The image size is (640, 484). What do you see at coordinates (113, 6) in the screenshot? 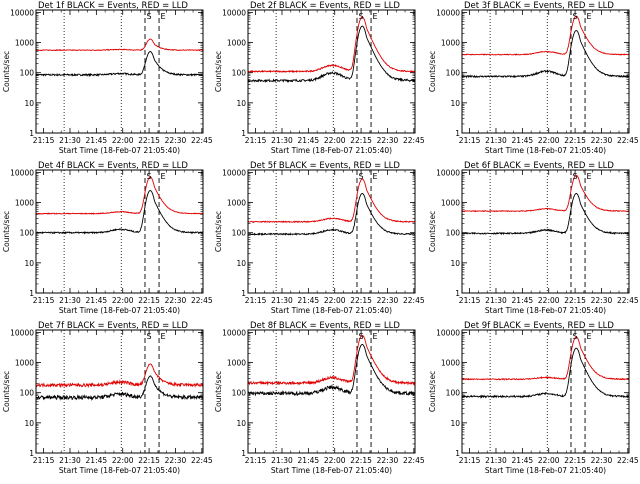
I see `panel-title: Det 1f BLACK = Events, RED = LLD` at bounding box center [113, 6].